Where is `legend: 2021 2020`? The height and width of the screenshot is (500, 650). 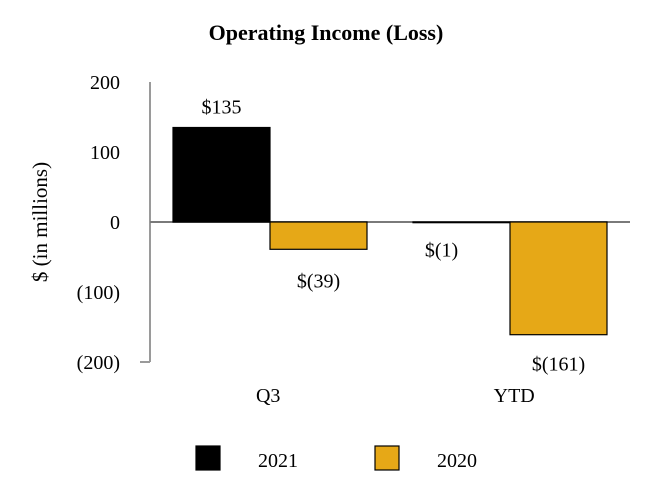 legend: 2021 2020 is located at coordinates (336, 458).